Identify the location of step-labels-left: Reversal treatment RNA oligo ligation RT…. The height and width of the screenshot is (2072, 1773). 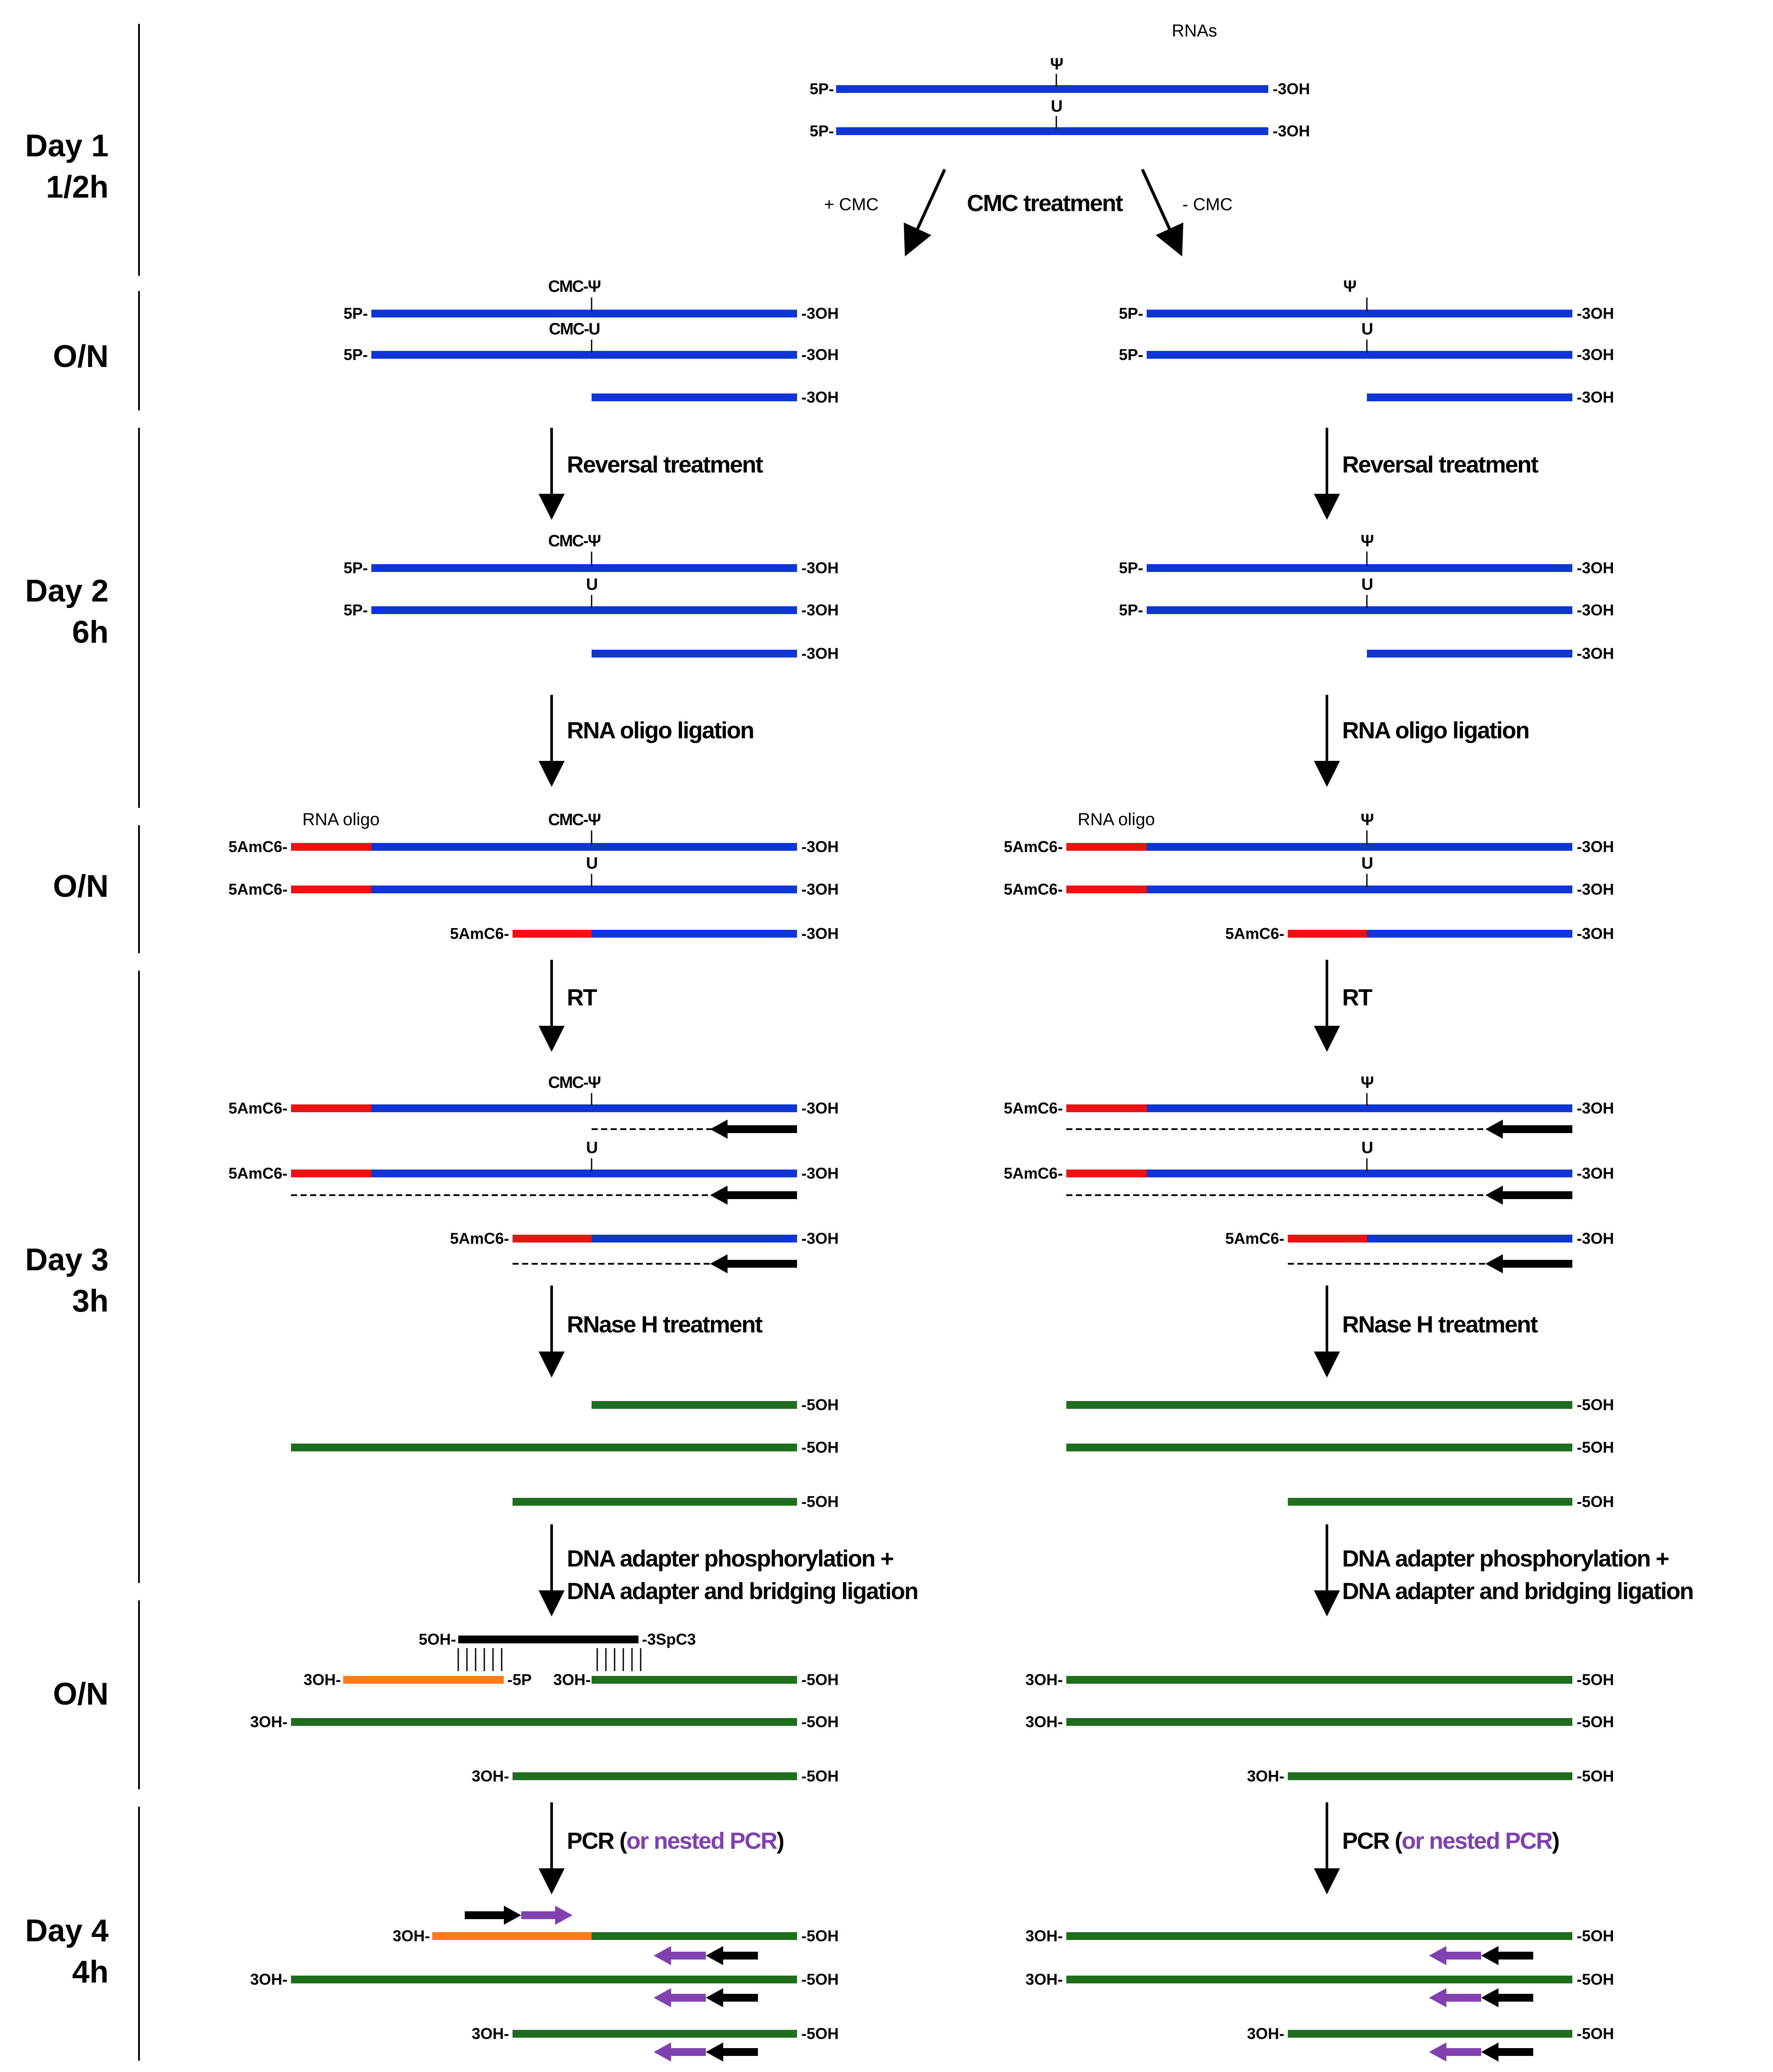
(743, 1153).